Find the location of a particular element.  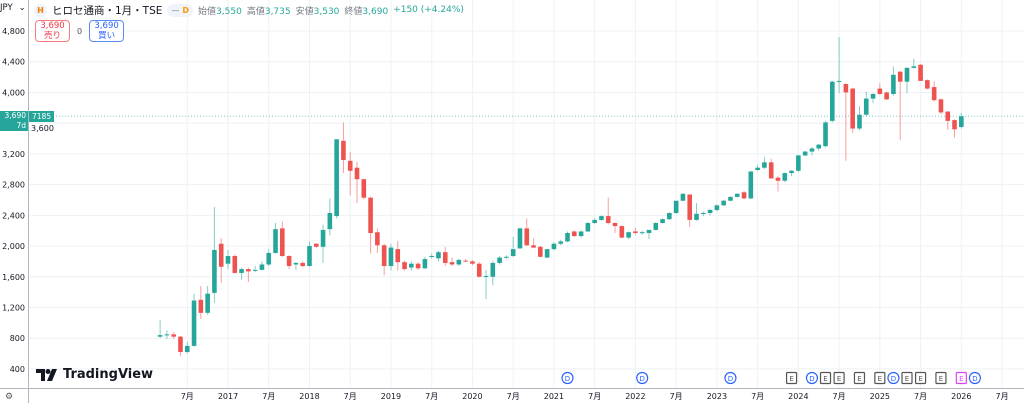

ohlc-item: 安値3,530 is located at coordinates (318, 10).